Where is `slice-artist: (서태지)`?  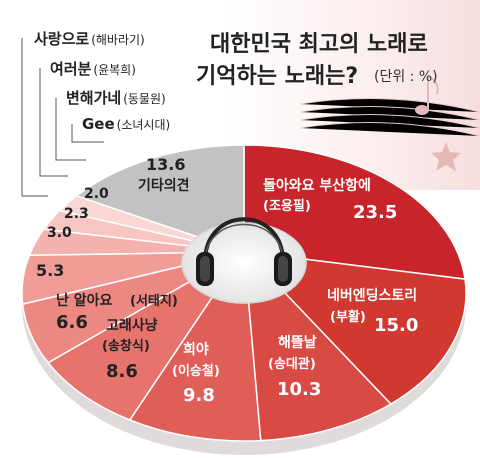
slice-artist: (서태지) is located at coordinates (154, 301).